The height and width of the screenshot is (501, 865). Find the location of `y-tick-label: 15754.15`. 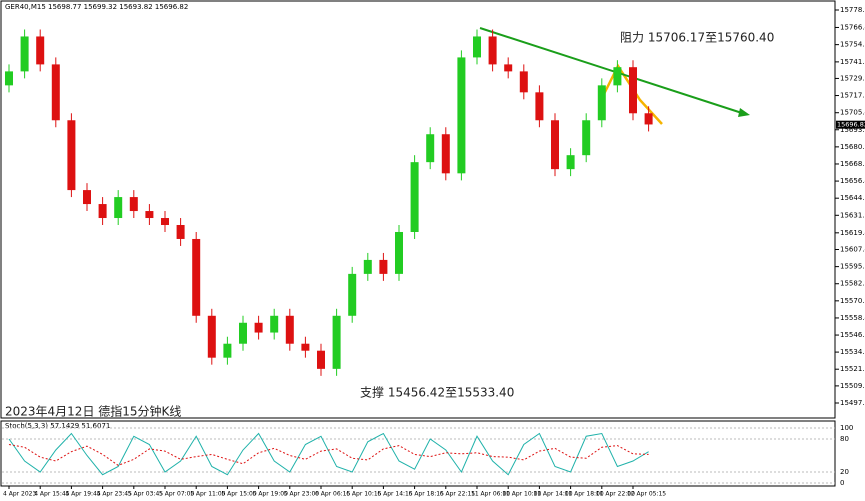

y-tick-label: 15754.15 is located at coordinates (852, 45).